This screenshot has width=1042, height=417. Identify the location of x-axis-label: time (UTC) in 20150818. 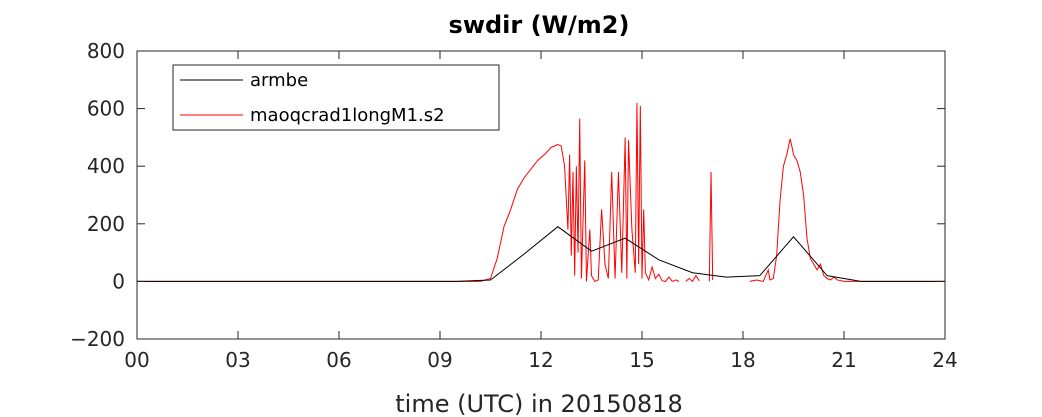
(538, 403).